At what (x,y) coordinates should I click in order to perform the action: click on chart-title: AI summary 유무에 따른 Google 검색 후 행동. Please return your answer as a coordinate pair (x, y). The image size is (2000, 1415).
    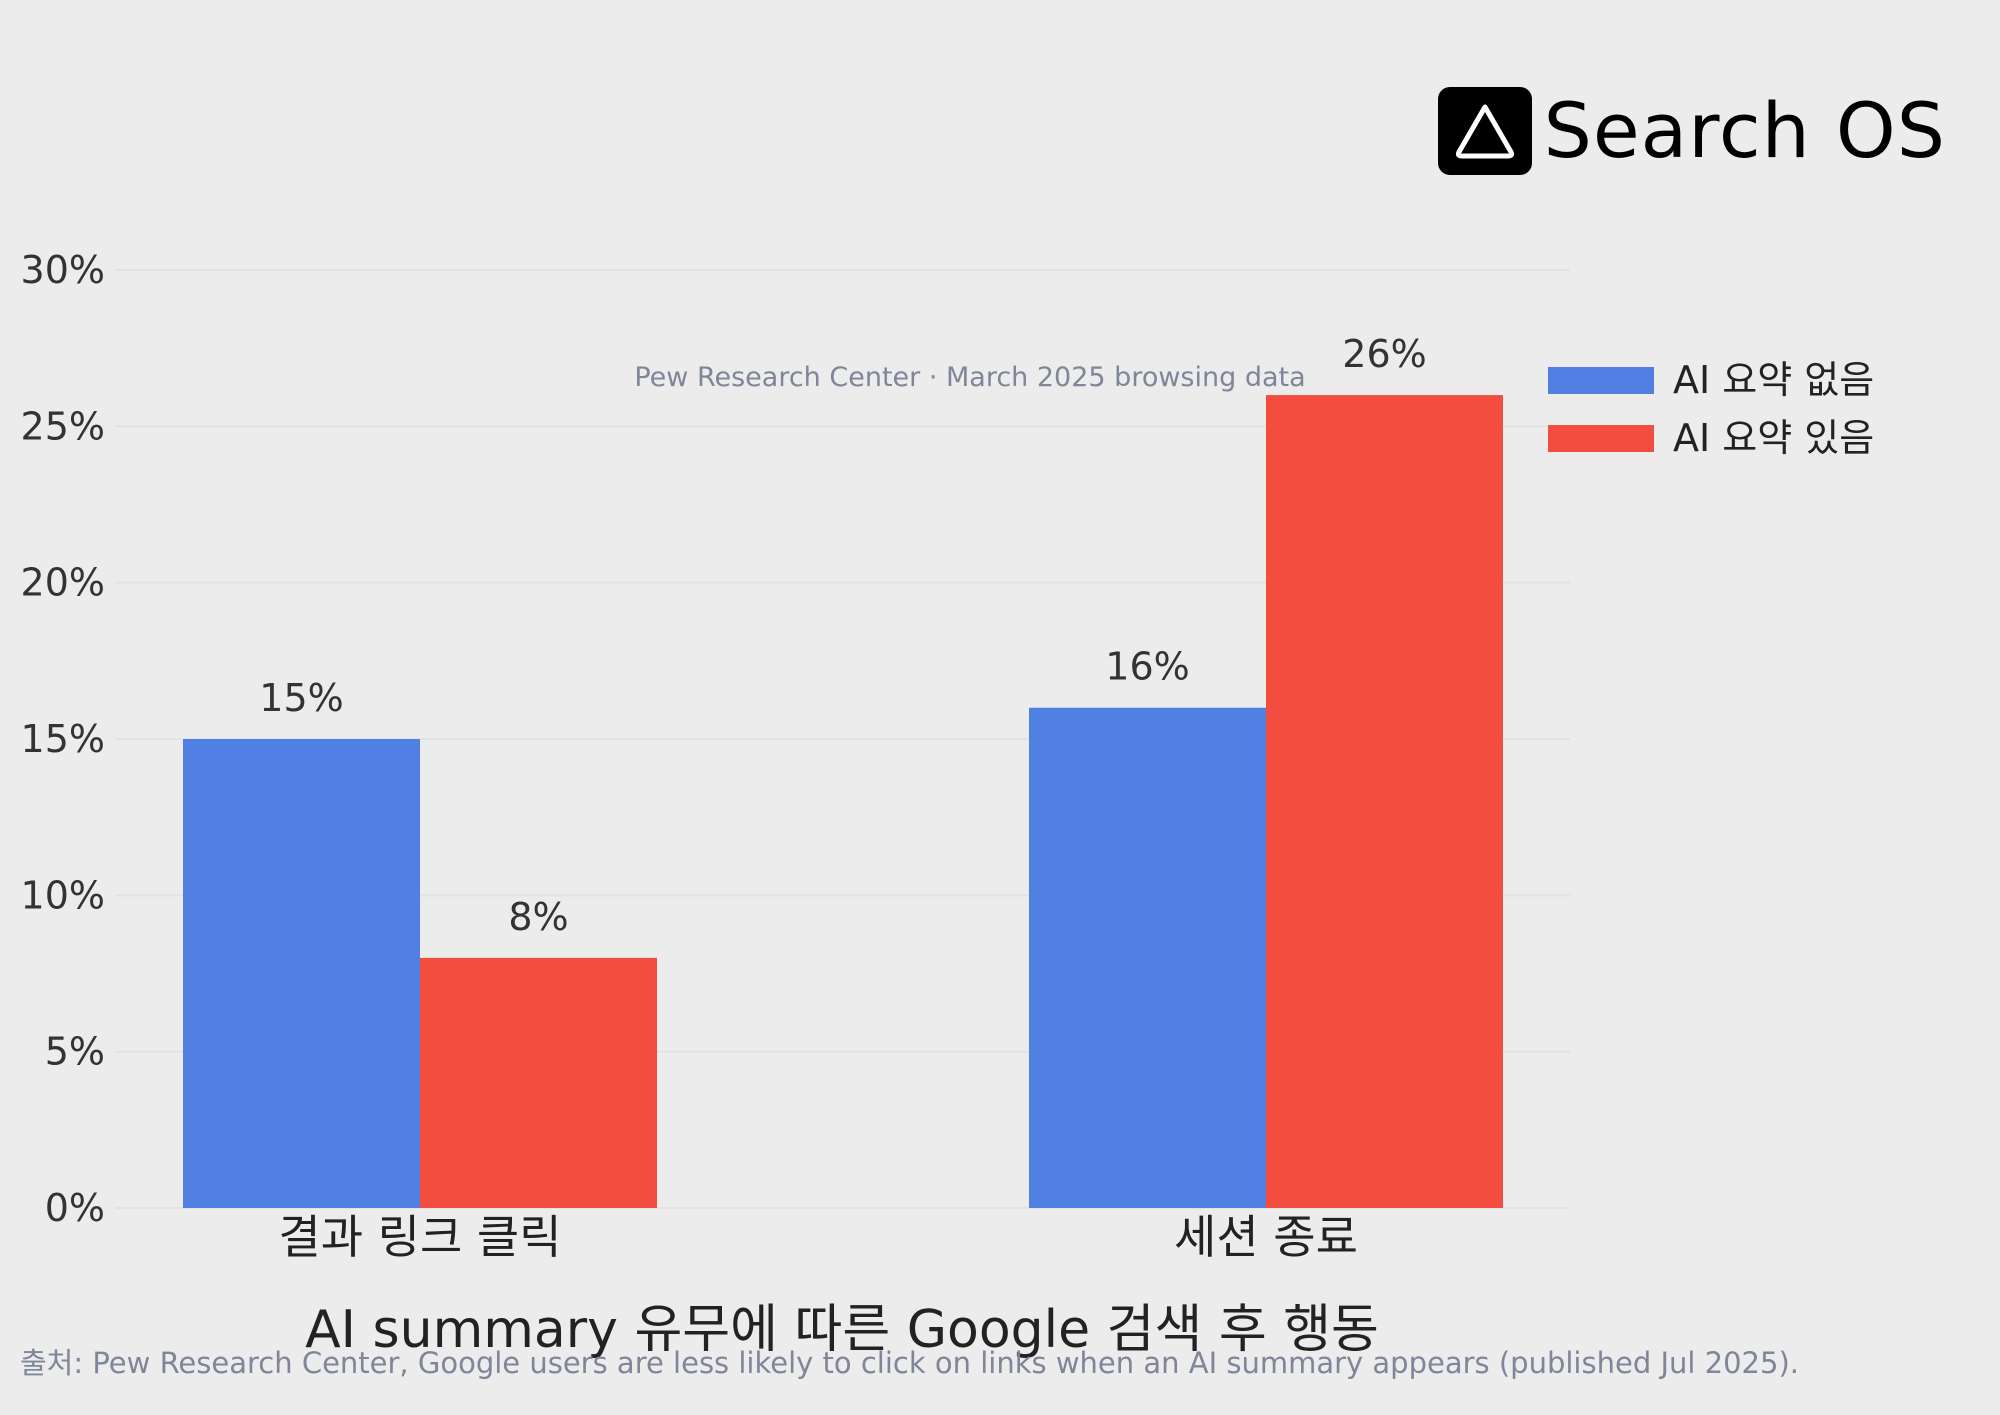
    Looking at the image, I should click on (842, 1330).